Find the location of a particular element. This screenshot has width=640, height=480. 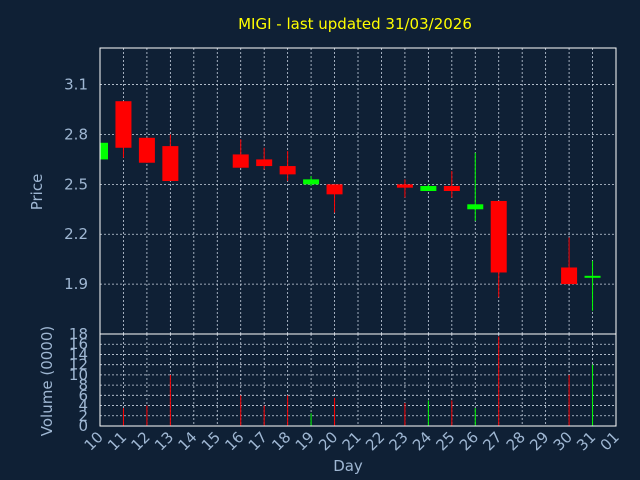

volume-tick-label: 12 is located at coordinates (78, 365).